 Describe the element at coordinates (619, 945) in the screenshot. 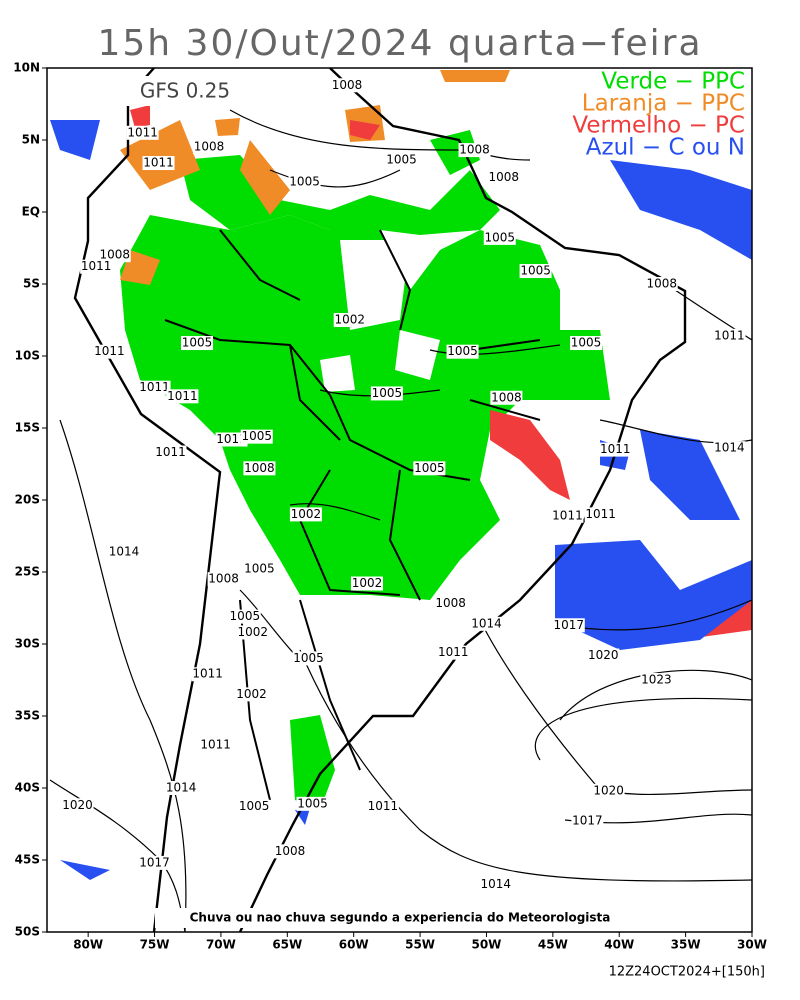

I see `lon-tick-label: 40W` at that location.